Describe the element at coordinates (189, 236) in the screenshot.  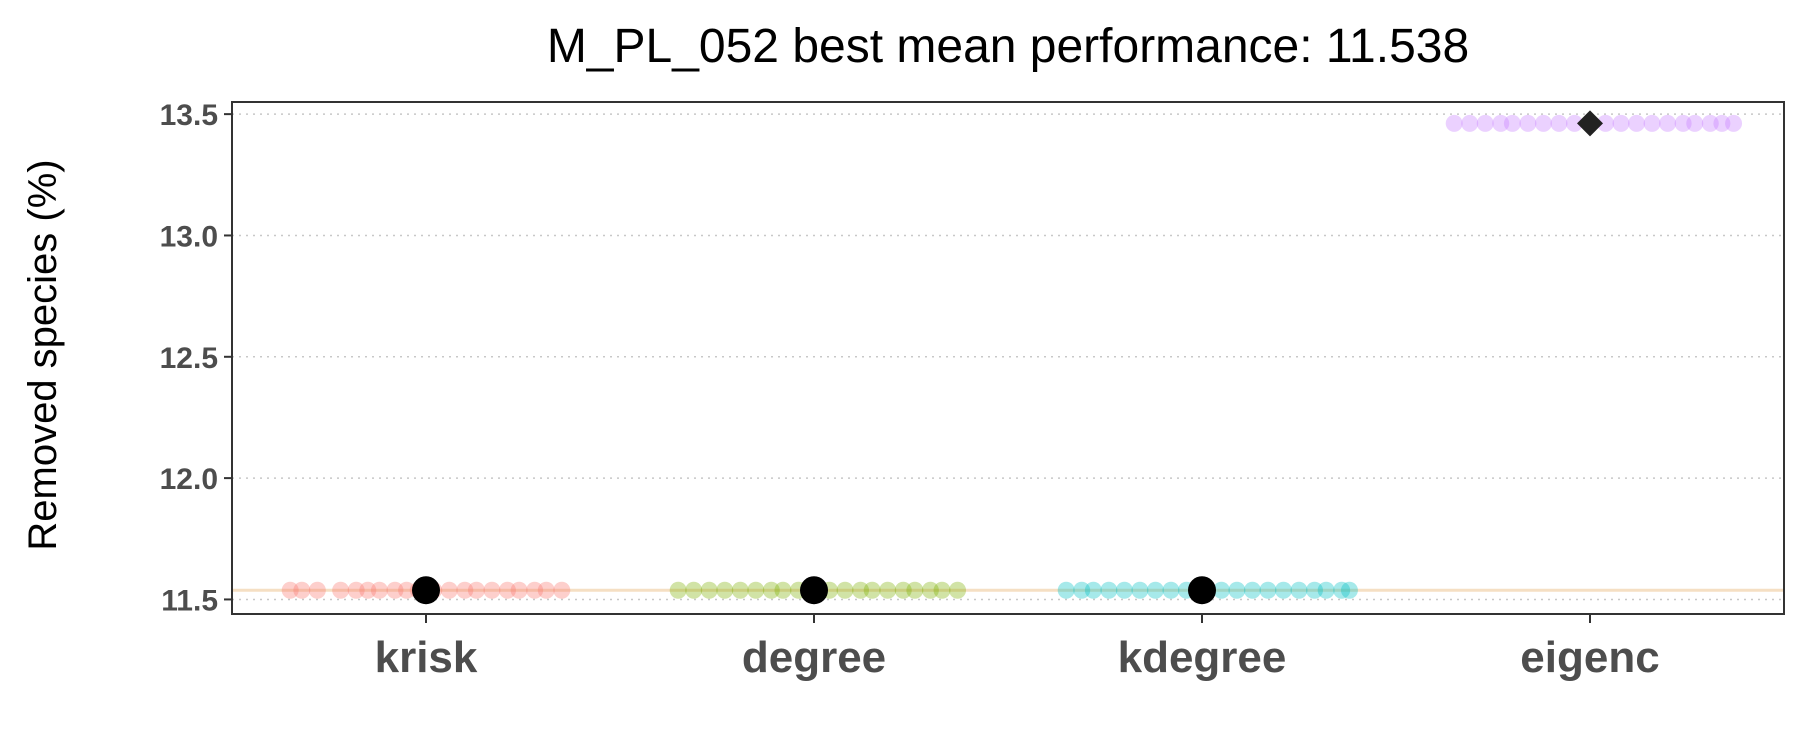
I see `y-tick-label: 13.0` at that location.